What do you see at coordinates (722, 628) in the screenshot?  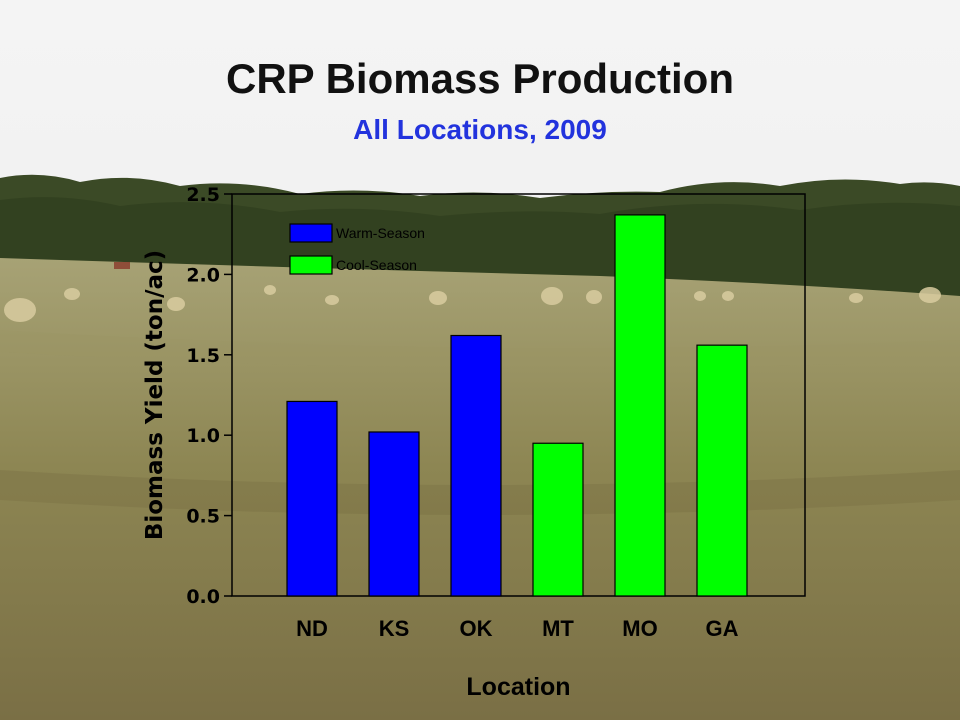 I see `x-tick-label: GA` at bounding box center [722, 628].